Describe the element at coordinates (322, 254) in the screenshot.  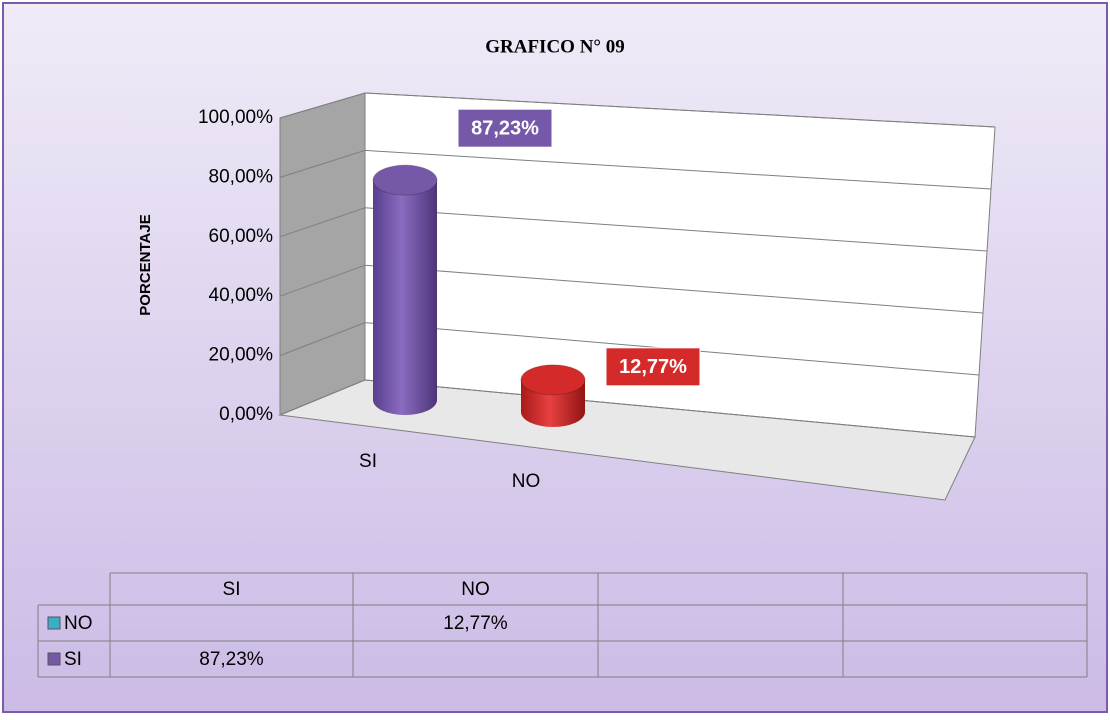
I see `side-wall` at that location.